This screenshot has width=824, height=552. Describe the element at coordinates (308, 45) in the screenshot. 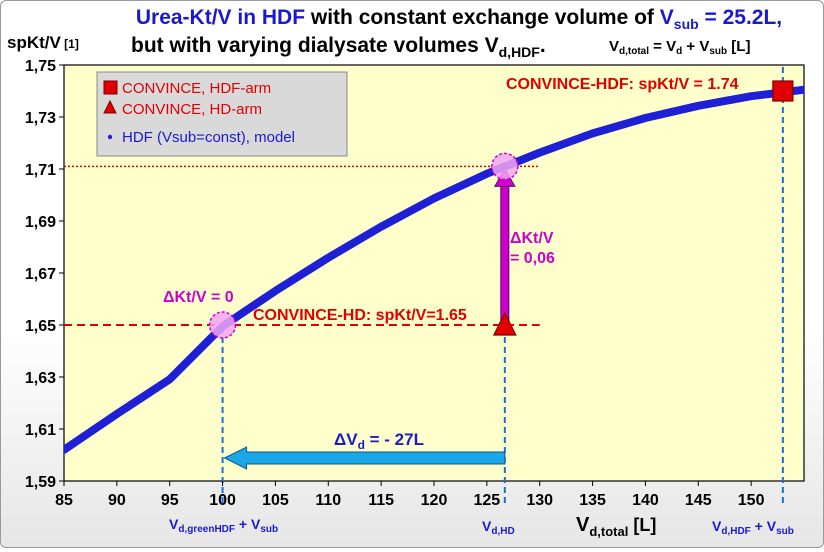

I see `title-part: but with varying dialysate volumes` at that location.